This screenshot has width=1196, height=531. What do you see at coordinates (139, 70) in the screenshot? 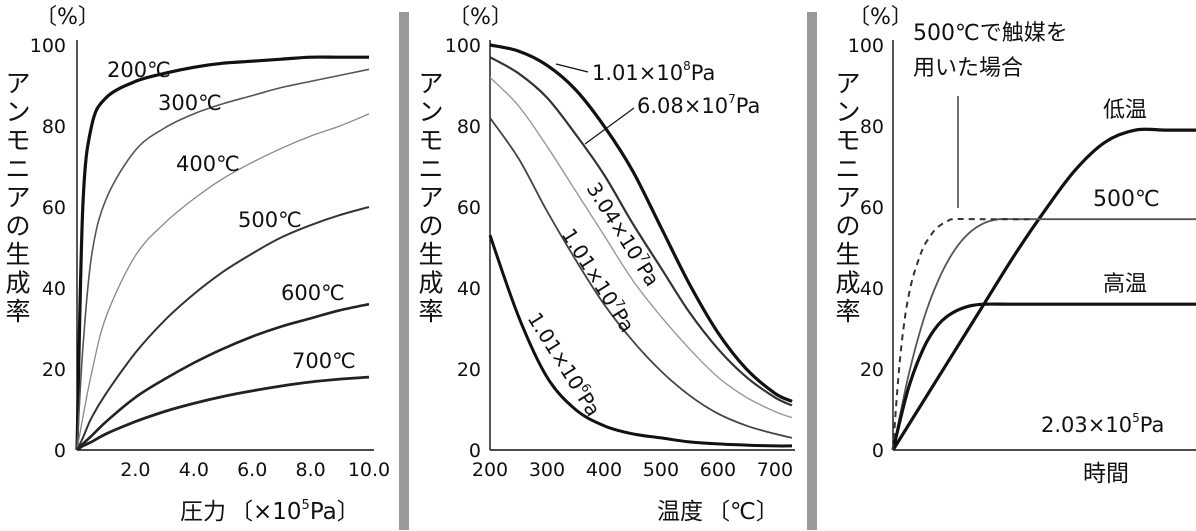
I see `p1-series-label-200: 200℃` at bounding box center [139, 70].